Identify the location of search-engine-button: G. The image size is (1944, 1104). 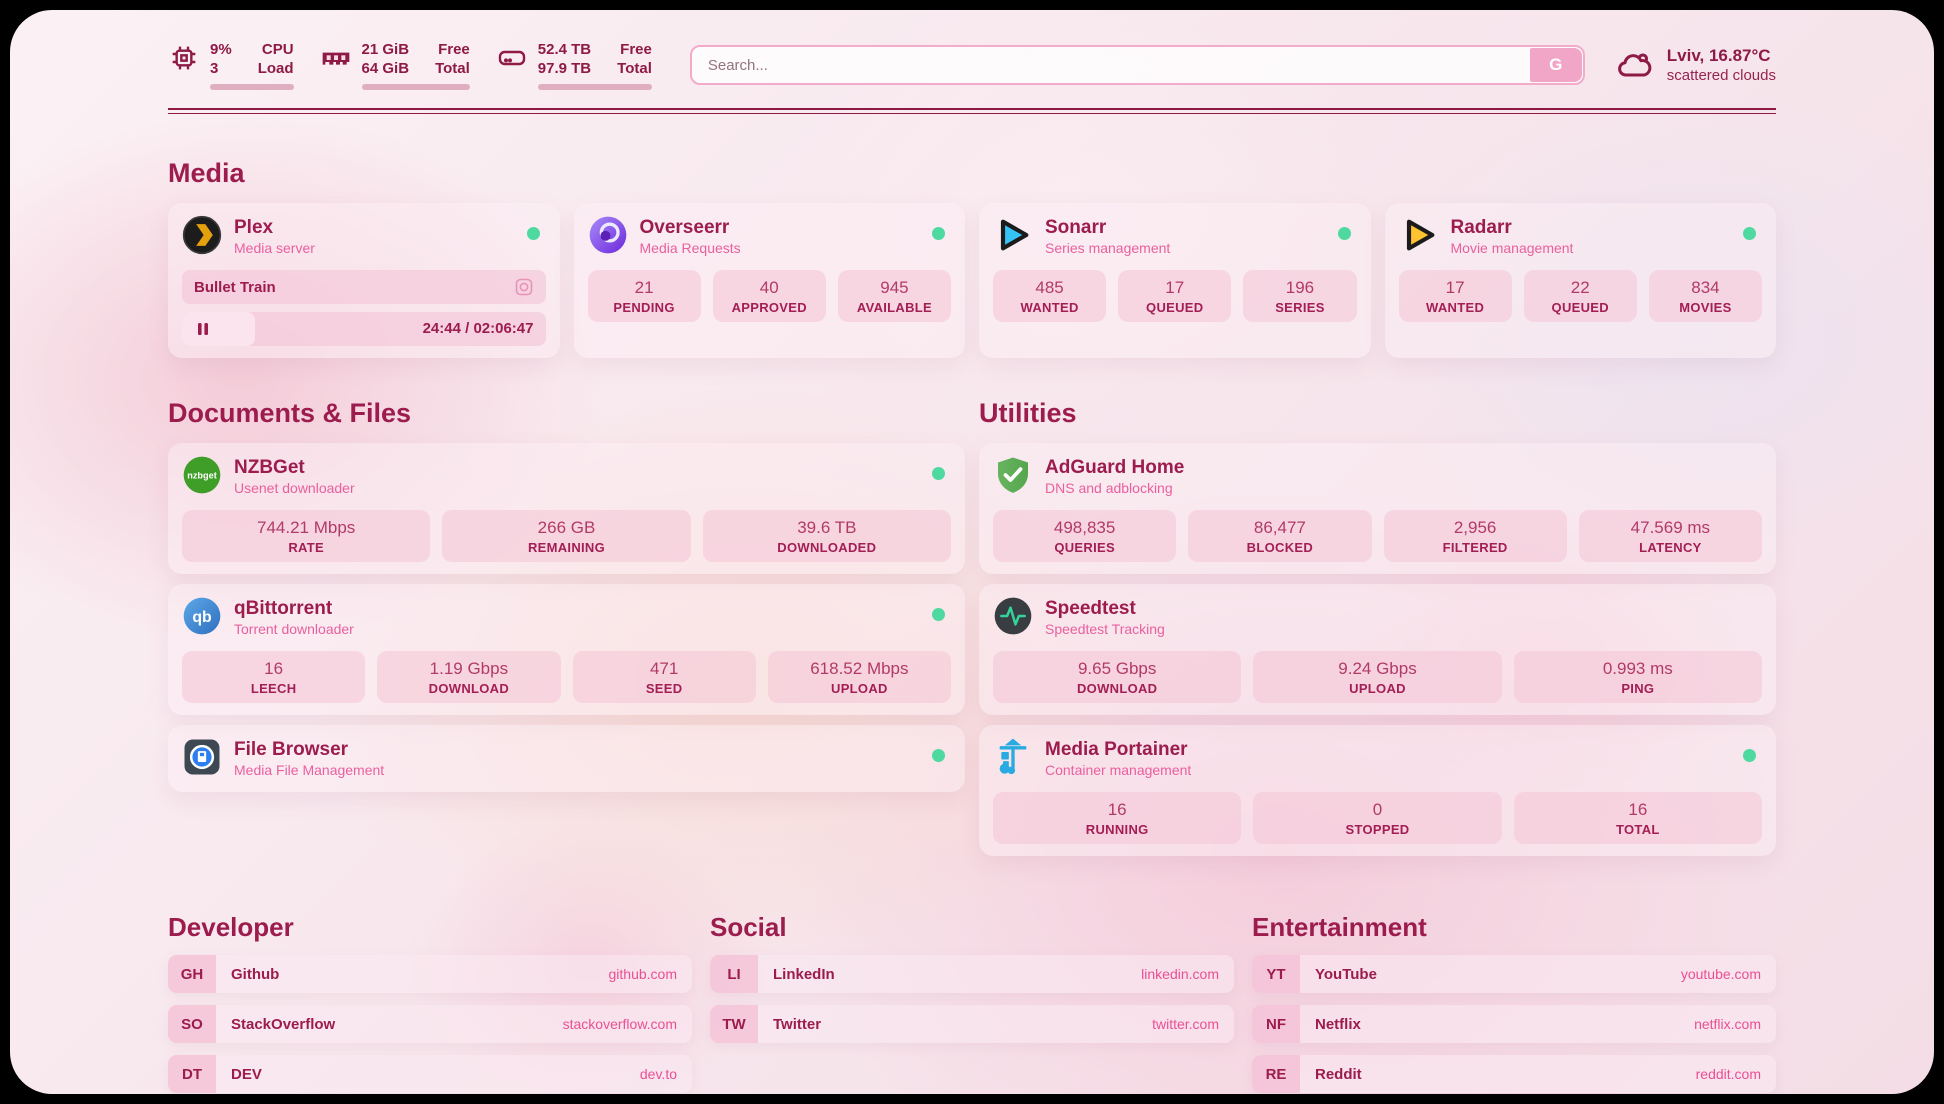
(1555, 65).